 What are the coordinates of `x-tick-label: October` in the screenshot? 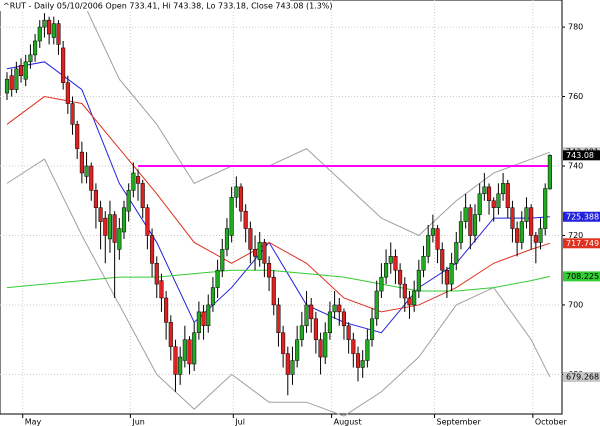 It's located at (551, 422).